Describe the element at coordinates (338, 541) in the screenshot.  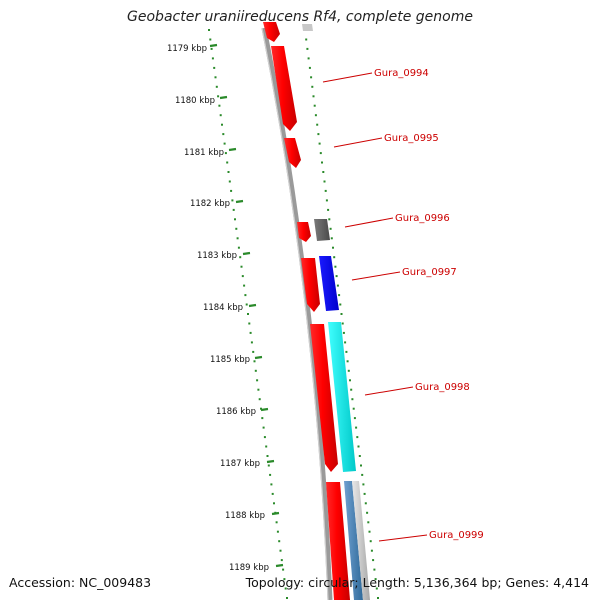
I see `gene-arrow-gura-0999-red` at that location.